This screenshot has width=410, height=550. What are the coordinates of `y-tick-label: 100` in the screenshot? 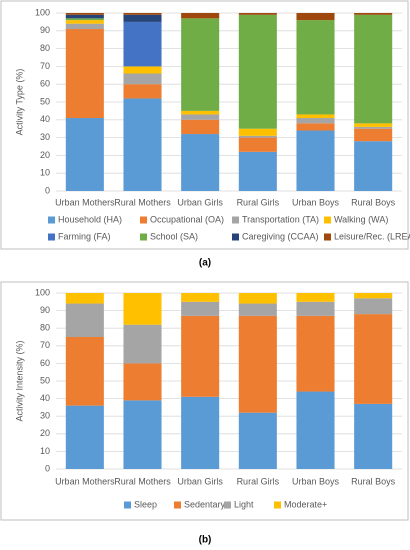 It's located at (42, 12).